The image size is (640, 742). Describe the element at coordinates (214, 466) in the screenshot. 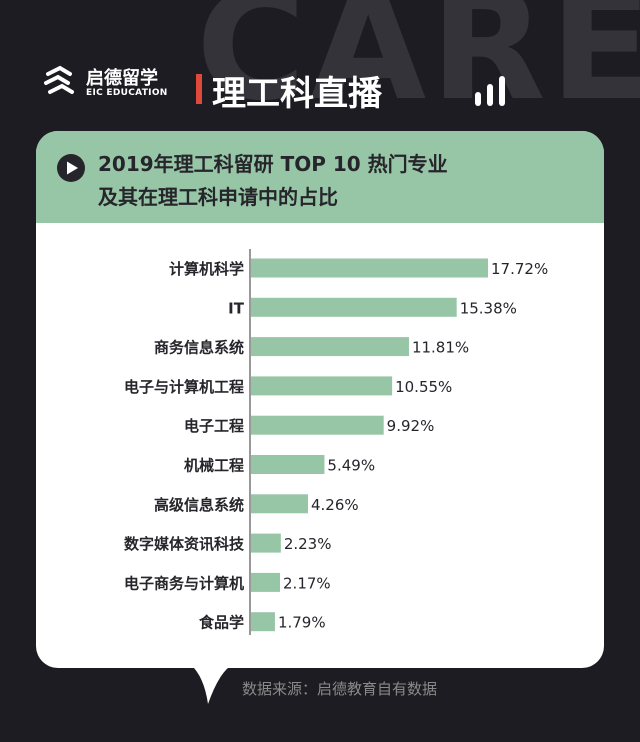

I see `category-label: 机械工程` at that location.